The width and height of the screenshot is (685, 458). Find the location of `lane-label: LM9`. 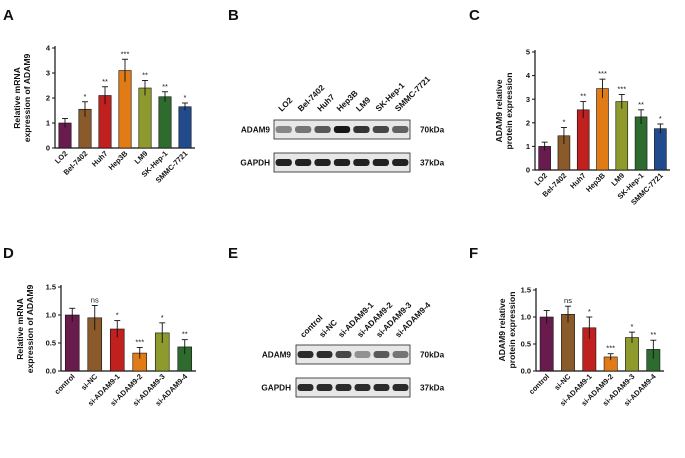

lane-label: LM9 is located at coordinates (363, 104).